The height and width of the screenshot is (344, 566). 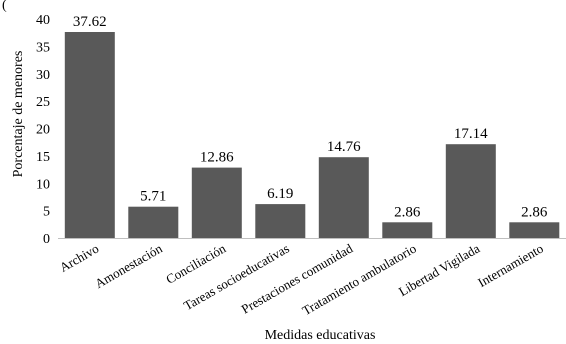 I want to click on y-tick-label-0: 0, so click(x=46, y=239).